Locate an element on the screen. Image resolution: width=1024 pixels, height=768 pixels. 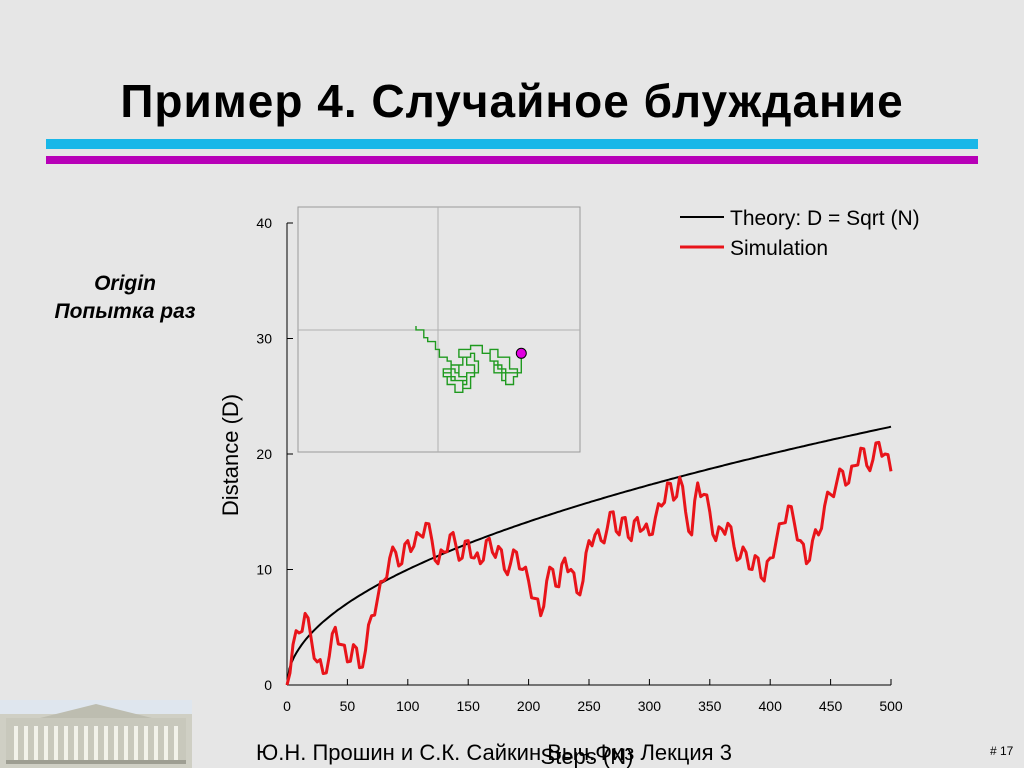
y-tick-label: 20 is located at coordinates (264, 454).